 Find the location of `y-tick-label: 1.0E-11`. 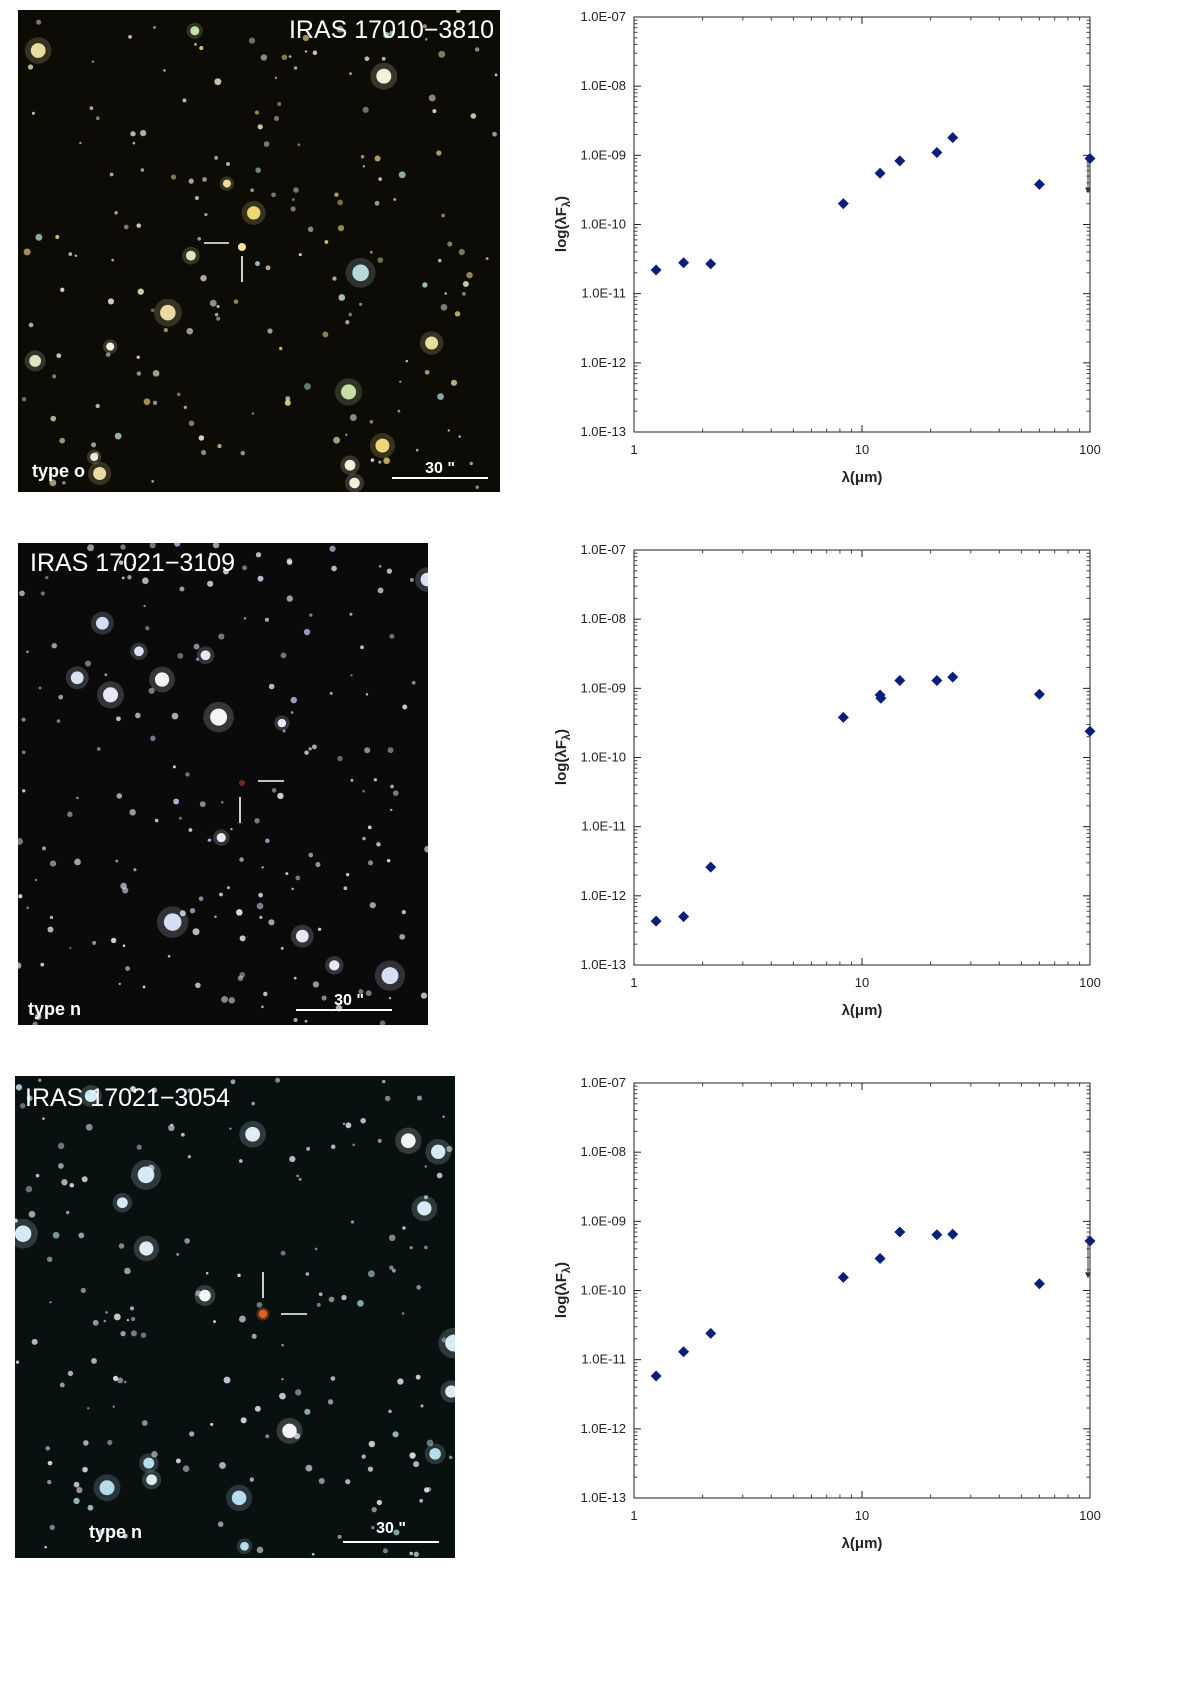

y-tick-label: 1.0E-11 is located at coordinates (603, 826).